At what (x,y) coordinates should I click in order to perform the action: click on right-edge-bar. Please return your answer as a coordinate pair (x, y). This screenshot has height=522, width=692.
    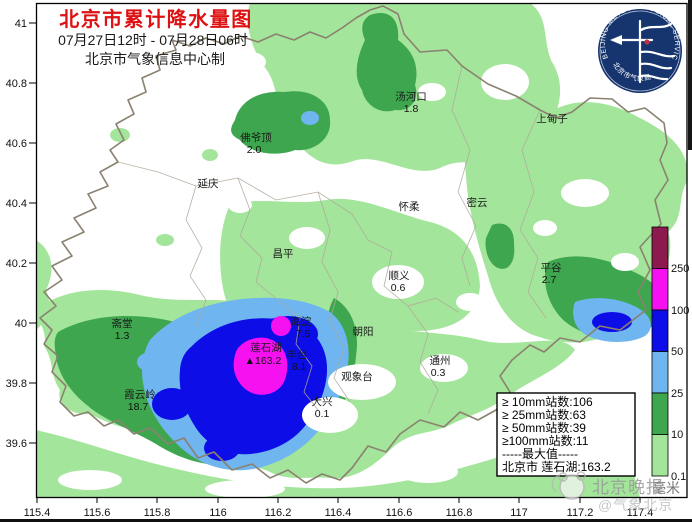
    Looking at the image, I should click on (690, 75).